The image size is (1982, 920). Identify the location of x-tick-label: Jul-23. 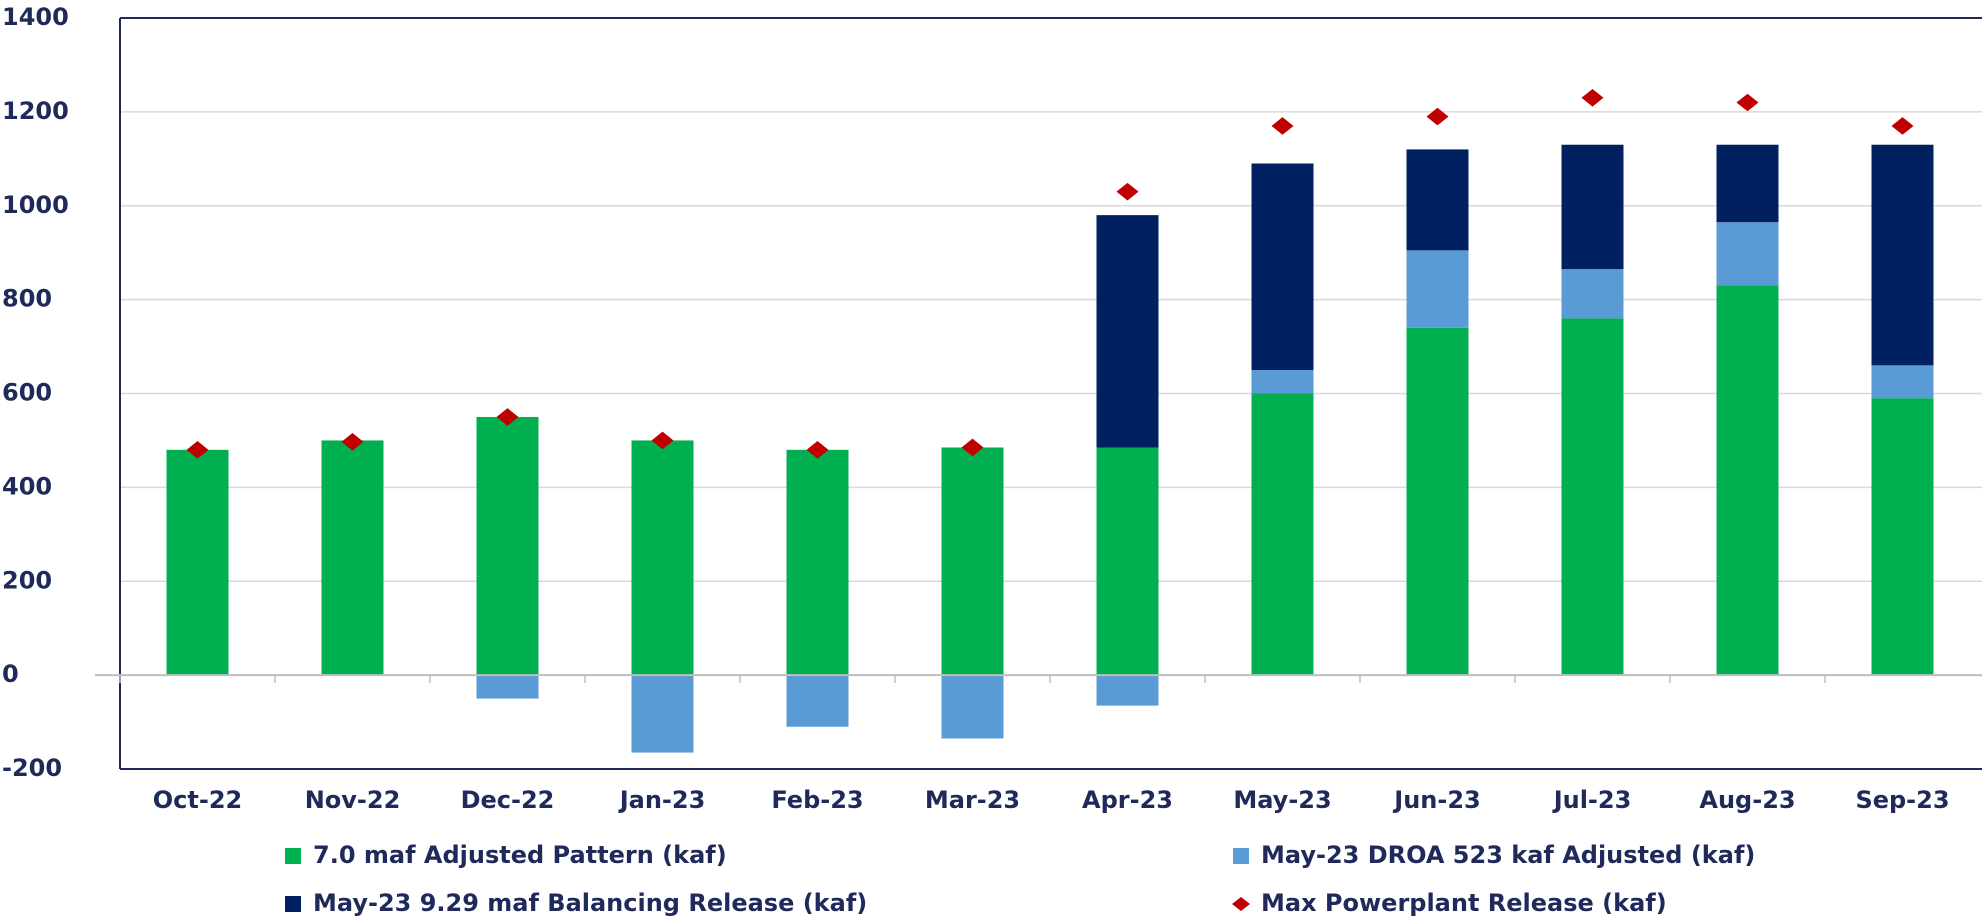
(1592, 800).